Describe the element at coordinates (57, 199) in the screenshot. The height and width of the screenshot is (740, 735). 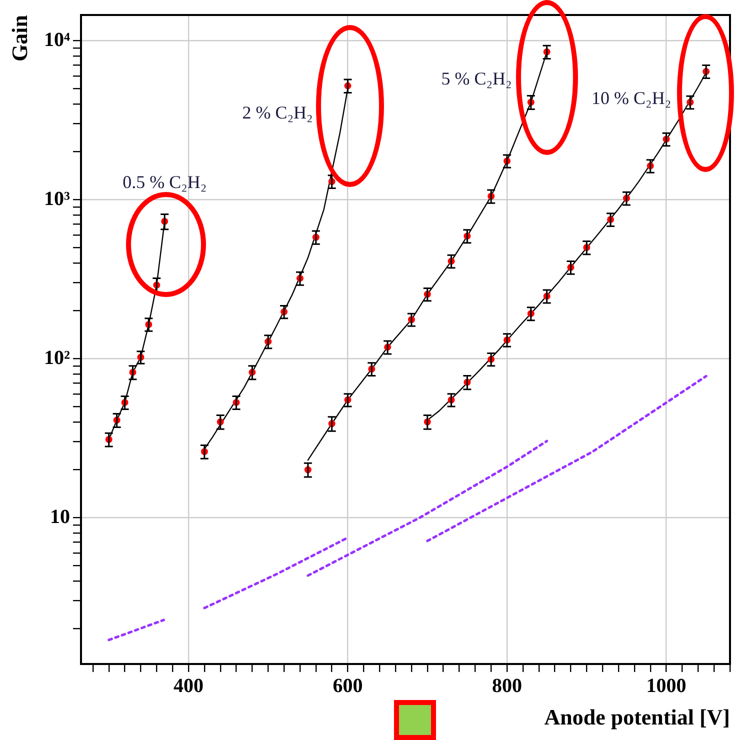
I see `y-tick-label: 10³` at that location.